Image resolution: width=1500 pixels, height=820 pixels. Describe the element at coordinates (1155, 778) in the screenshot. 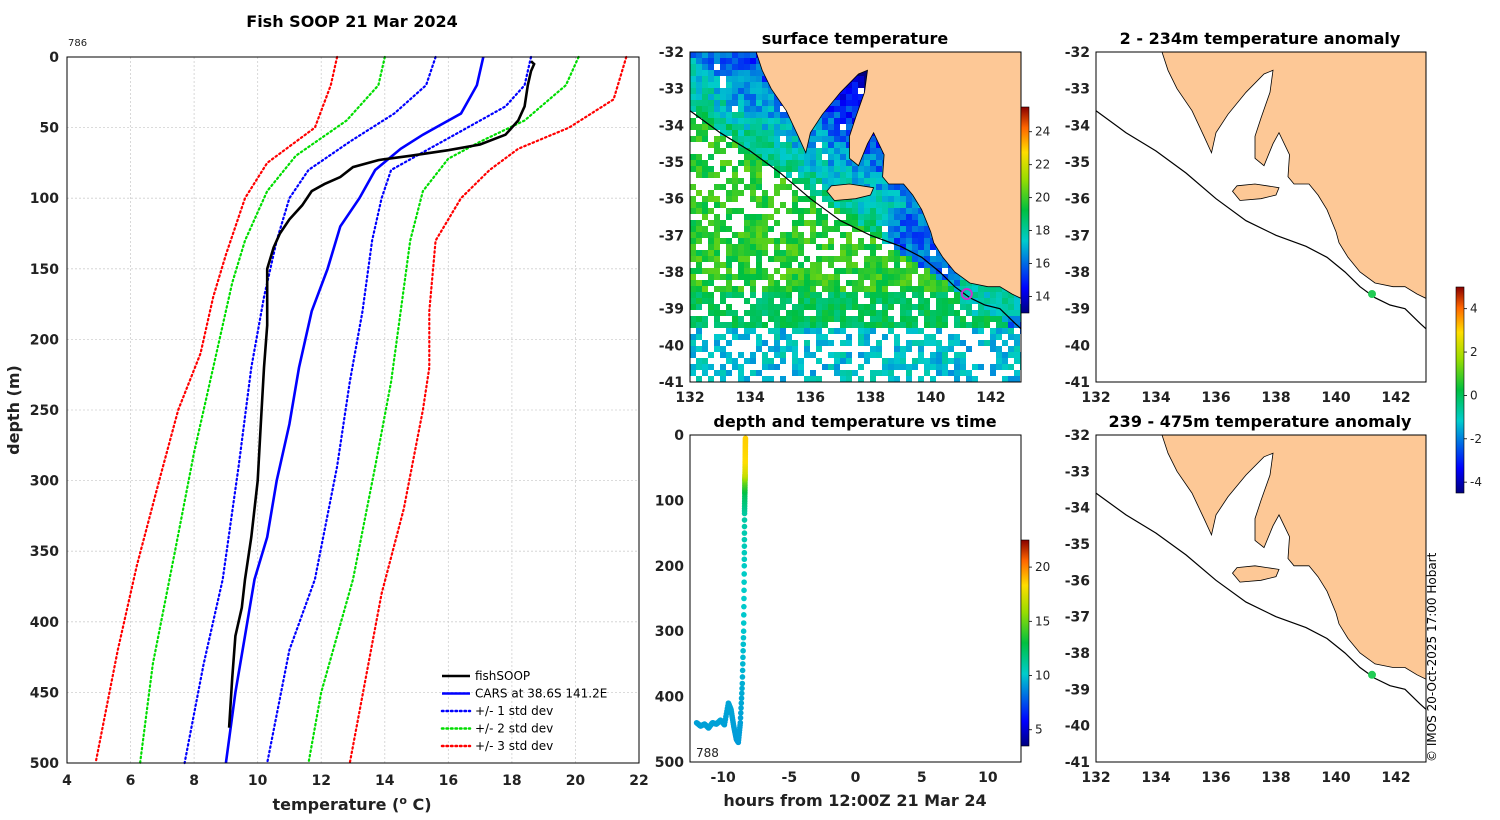

I see `anomaly2-xtick-label: 134` at that location.